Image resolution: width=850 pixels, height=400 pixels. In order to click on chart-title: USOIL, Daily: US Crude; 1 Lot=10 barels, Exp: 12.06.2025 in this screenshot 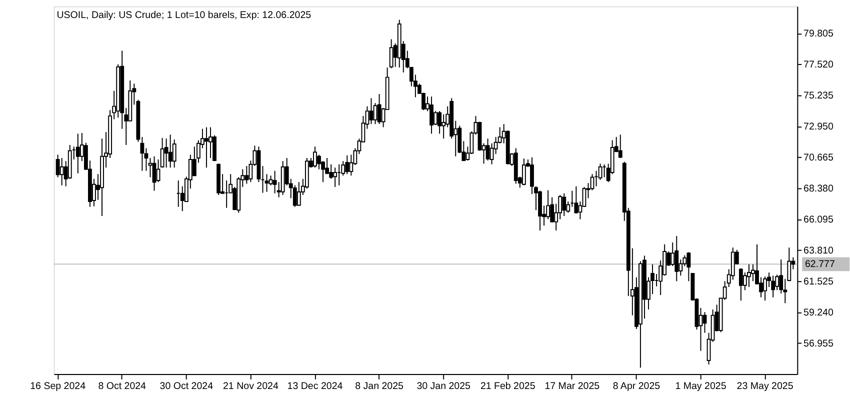, I will do `click(184, 16)`.